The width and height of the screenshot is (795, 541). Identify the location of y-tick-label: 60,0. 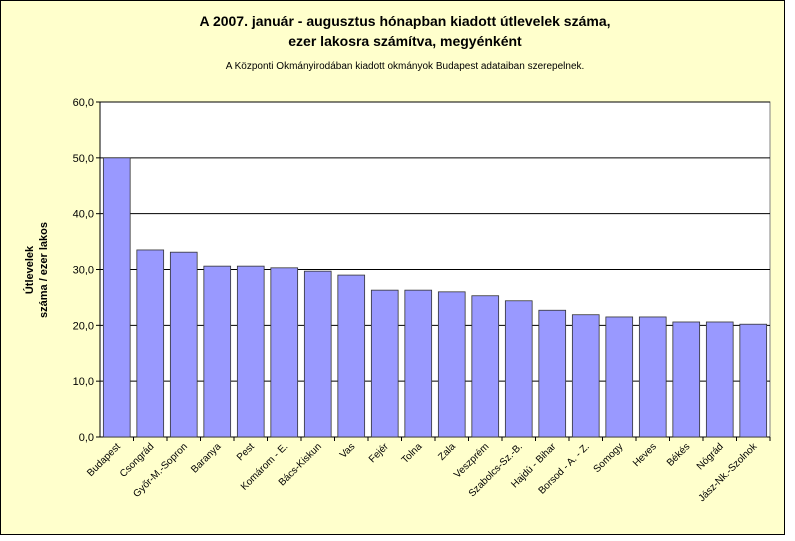
(83, 103).